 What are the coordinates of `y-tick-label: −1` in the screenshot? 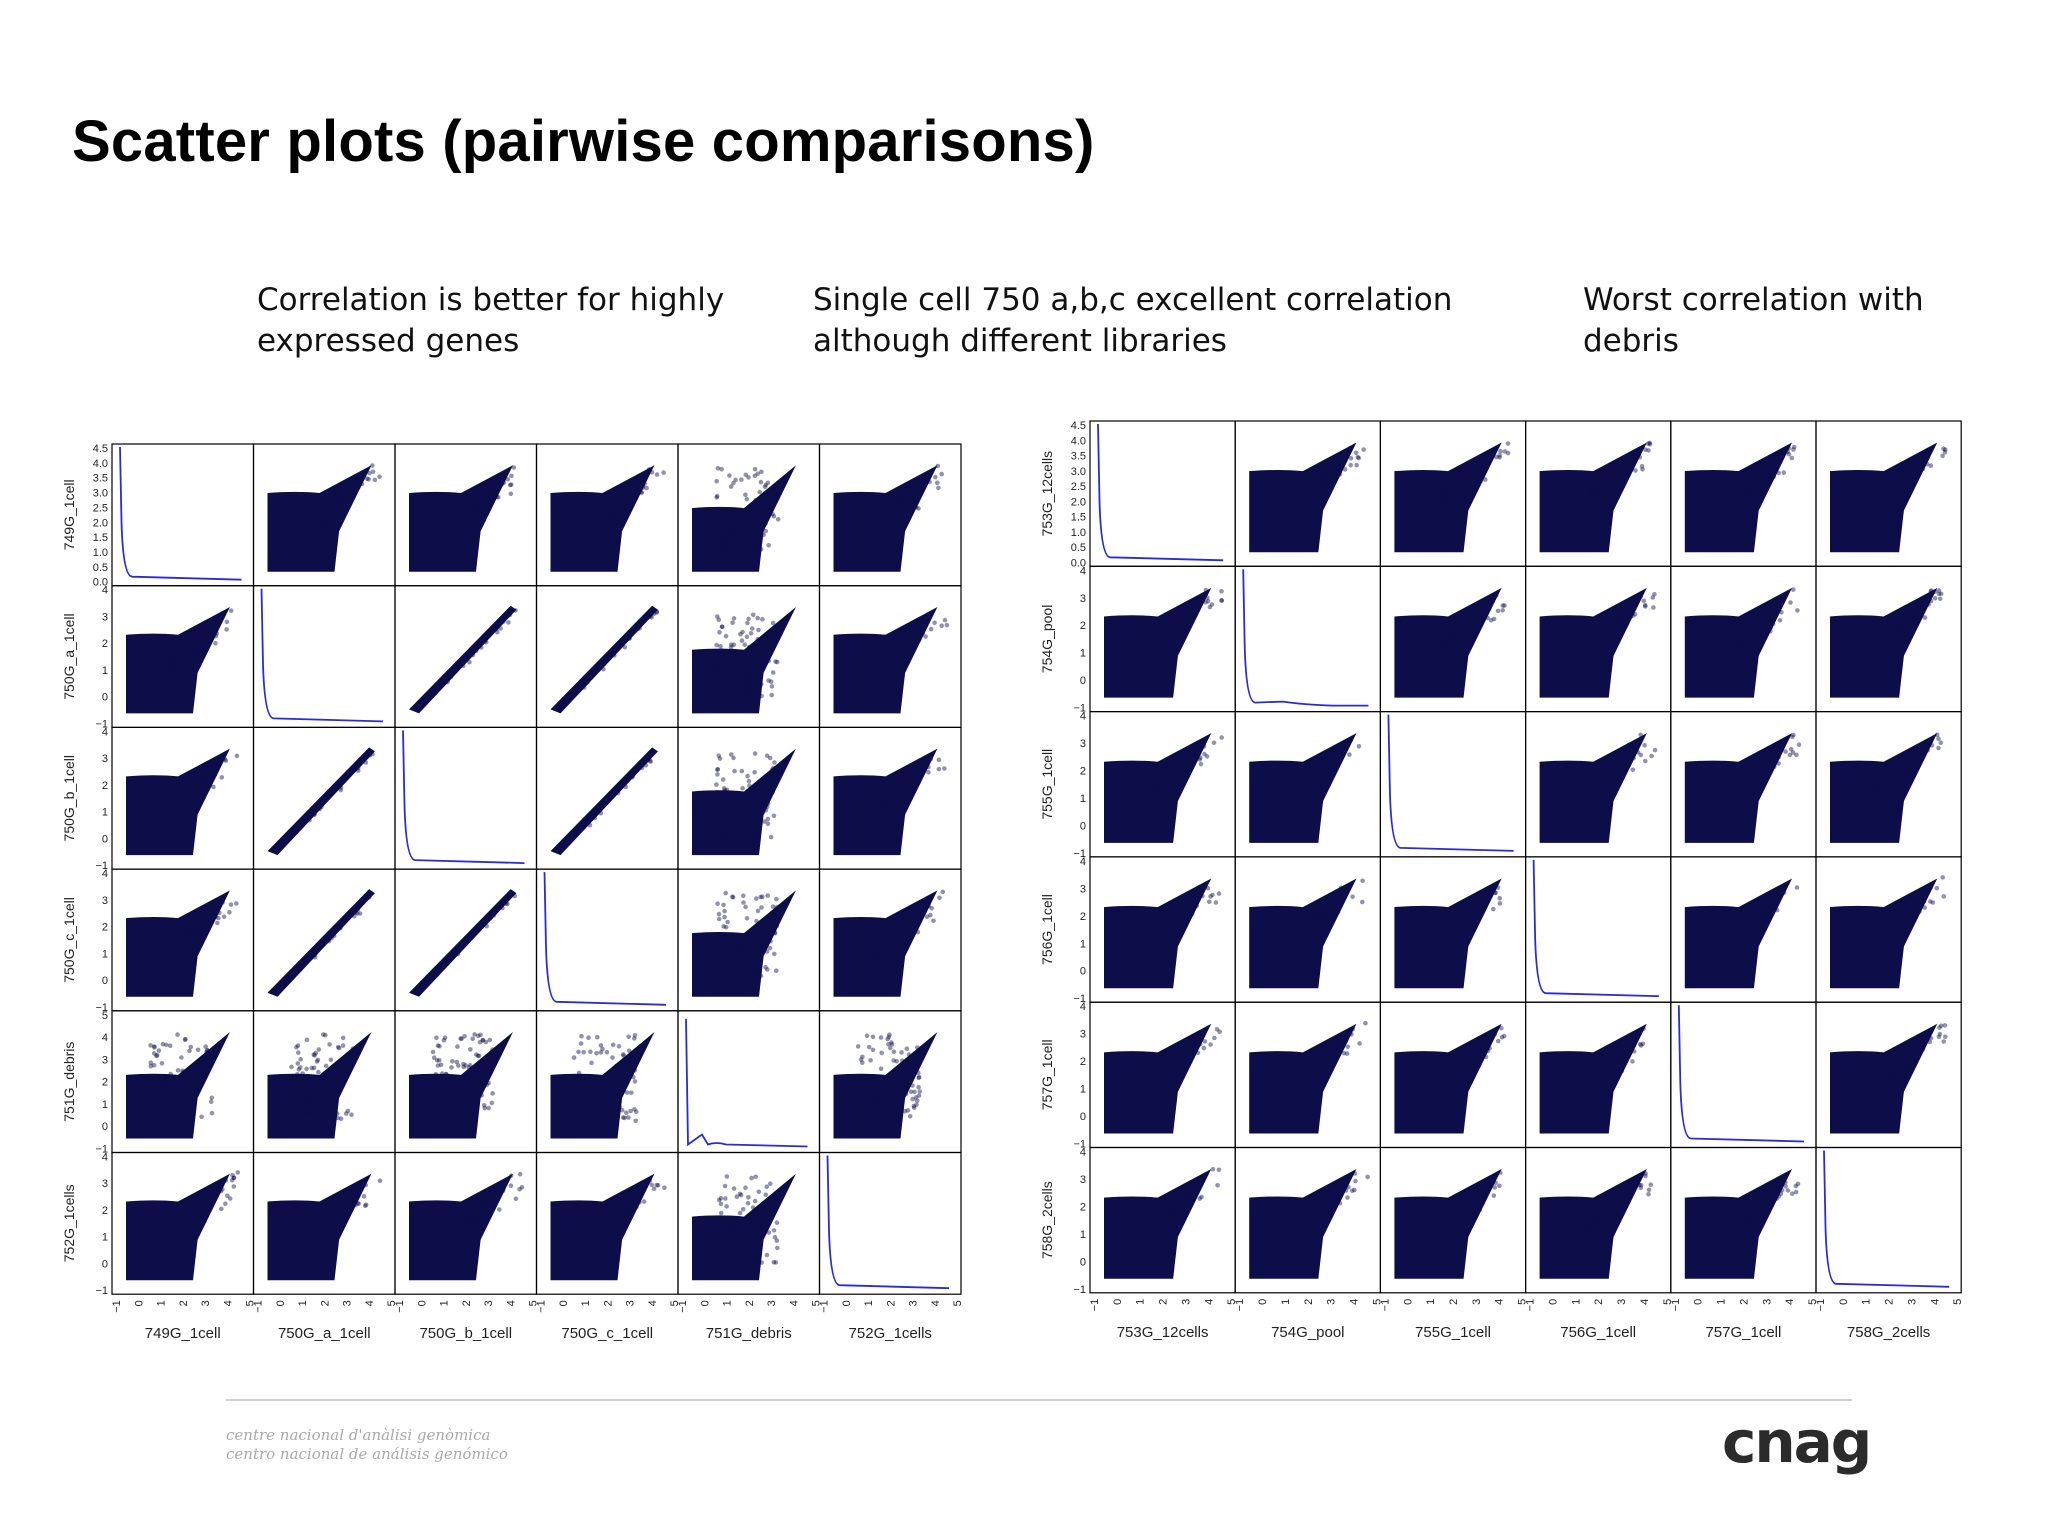 It's located at (1079, 709).